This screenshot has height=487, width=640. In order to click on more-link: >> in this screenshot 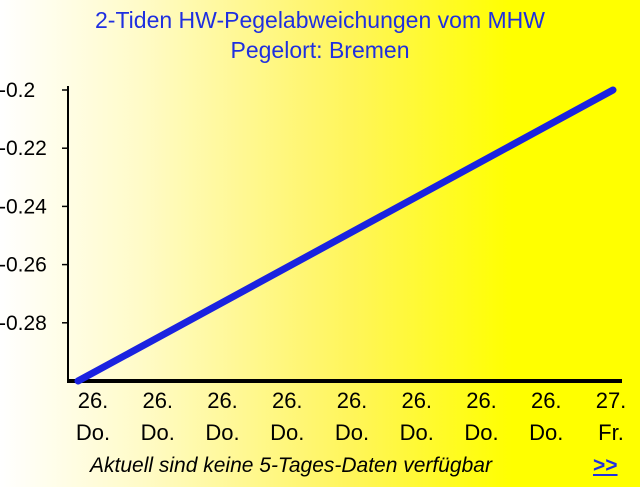, I will do `click(605, 465)`.